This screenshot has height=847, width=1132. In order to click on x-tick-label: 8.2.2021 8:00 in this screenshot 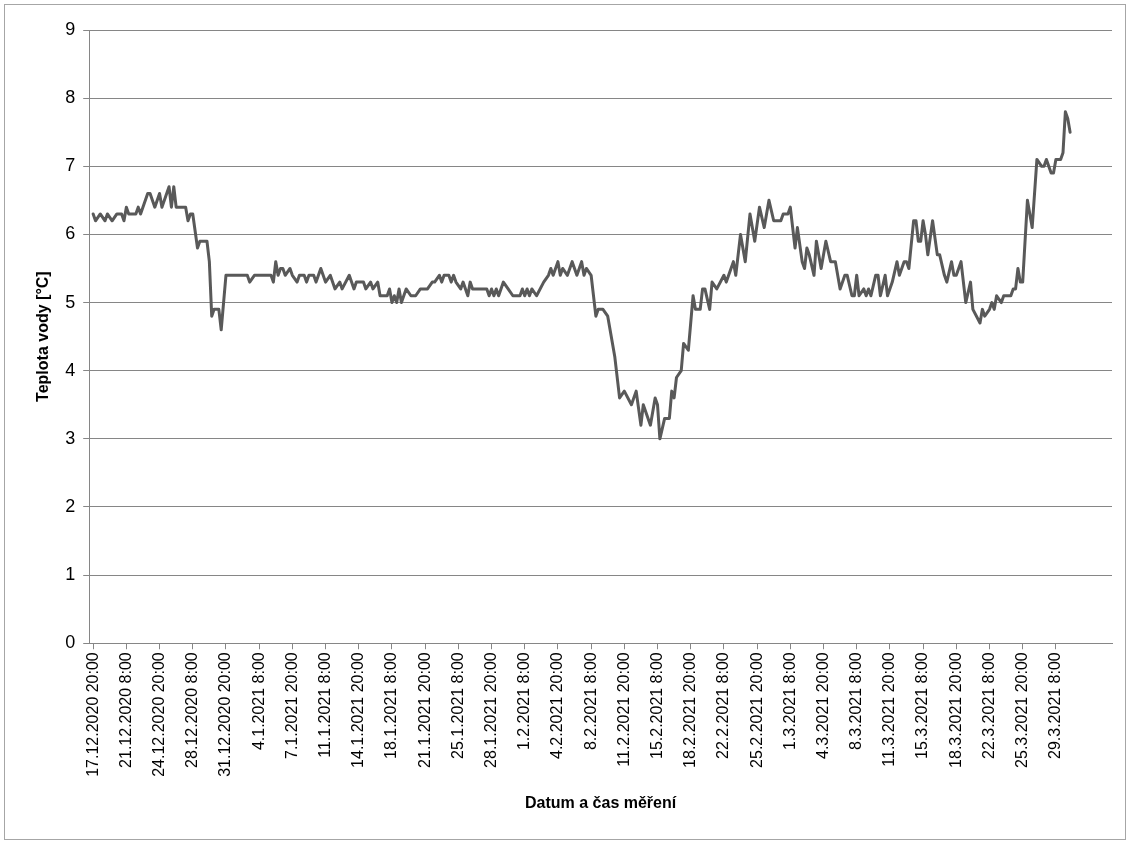, I will do `click(590, 701)`.